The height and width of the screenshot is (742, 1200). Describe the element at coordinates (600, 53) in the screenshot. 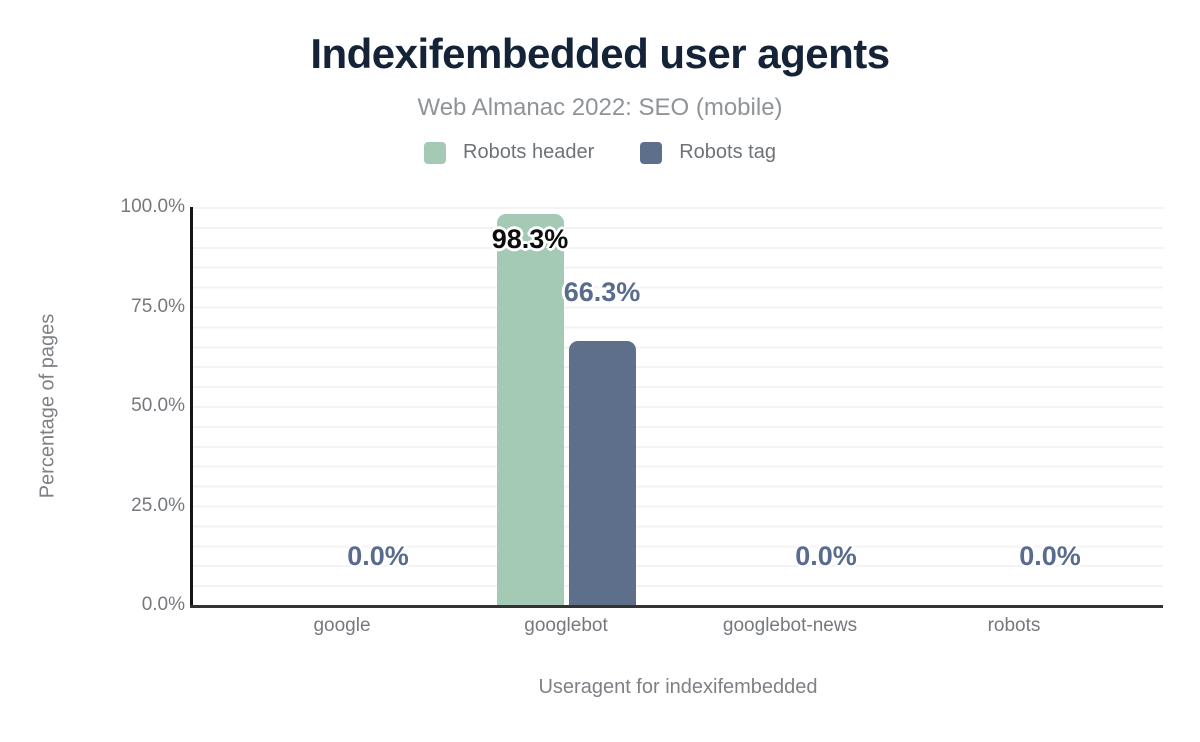

I see `chart-title: Indexifembedded user agents` at that location.